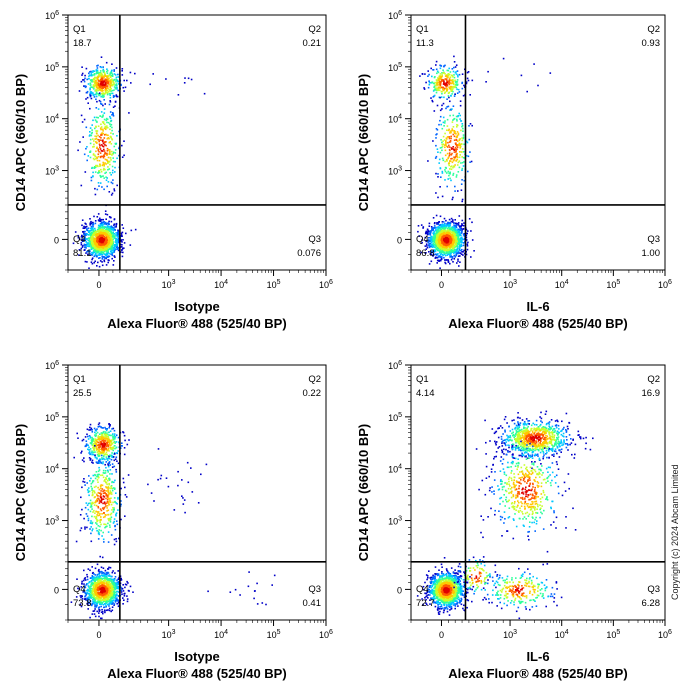  I want to click on quadrant-name-q3: Q3, so click(314, 239).